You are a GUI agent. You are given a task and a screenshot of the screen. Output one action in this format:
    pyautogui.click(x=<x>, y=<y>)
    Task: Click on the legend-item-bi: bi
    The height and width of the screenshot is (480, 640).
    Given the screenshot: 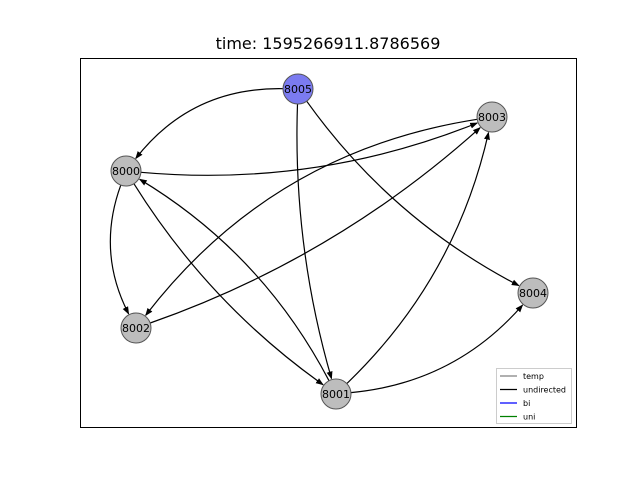 What is the action you would take?
    pyautogui.click(x=515, y=403)
    